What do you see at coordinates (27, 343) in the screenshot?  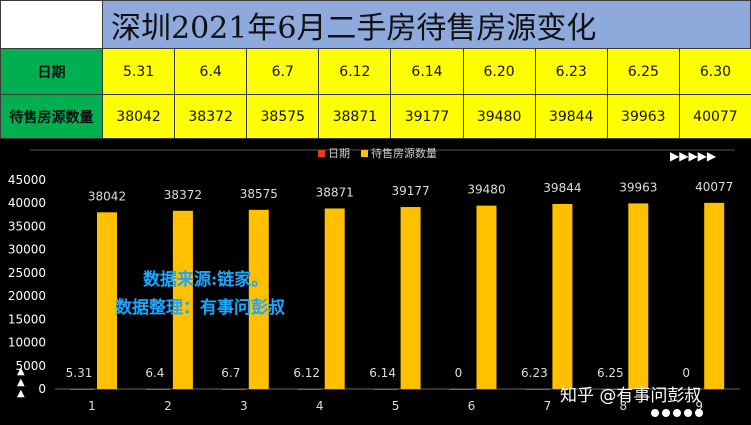 I see `y-tick-label: 10000` at bounding box center [27, 343].